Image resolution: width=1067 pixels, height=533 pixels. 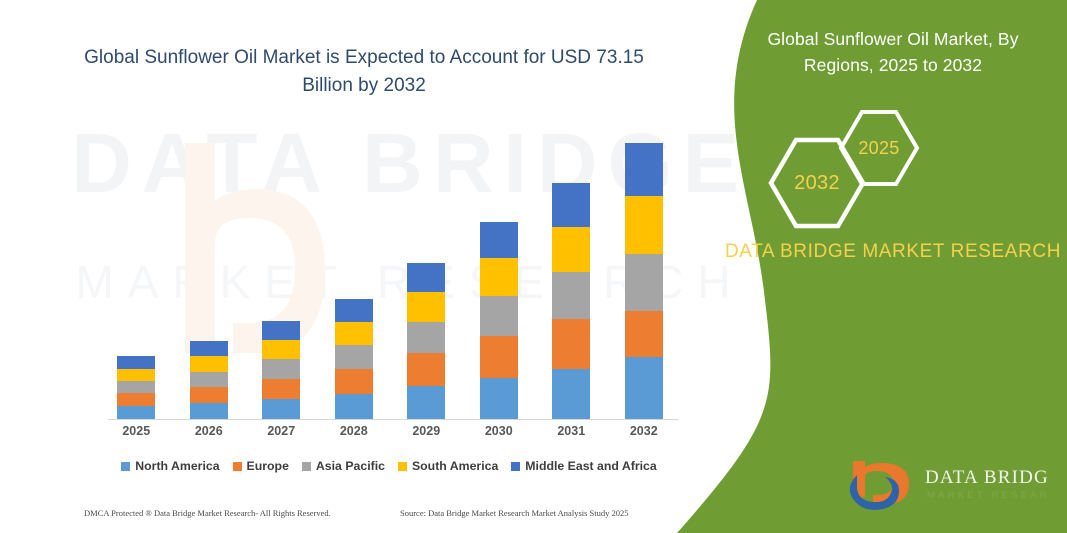 What do you see at coordinates (498, 431) in the screenshot?
I see `x-axis-tick-label: 2030` at bounding box center [498, 431].